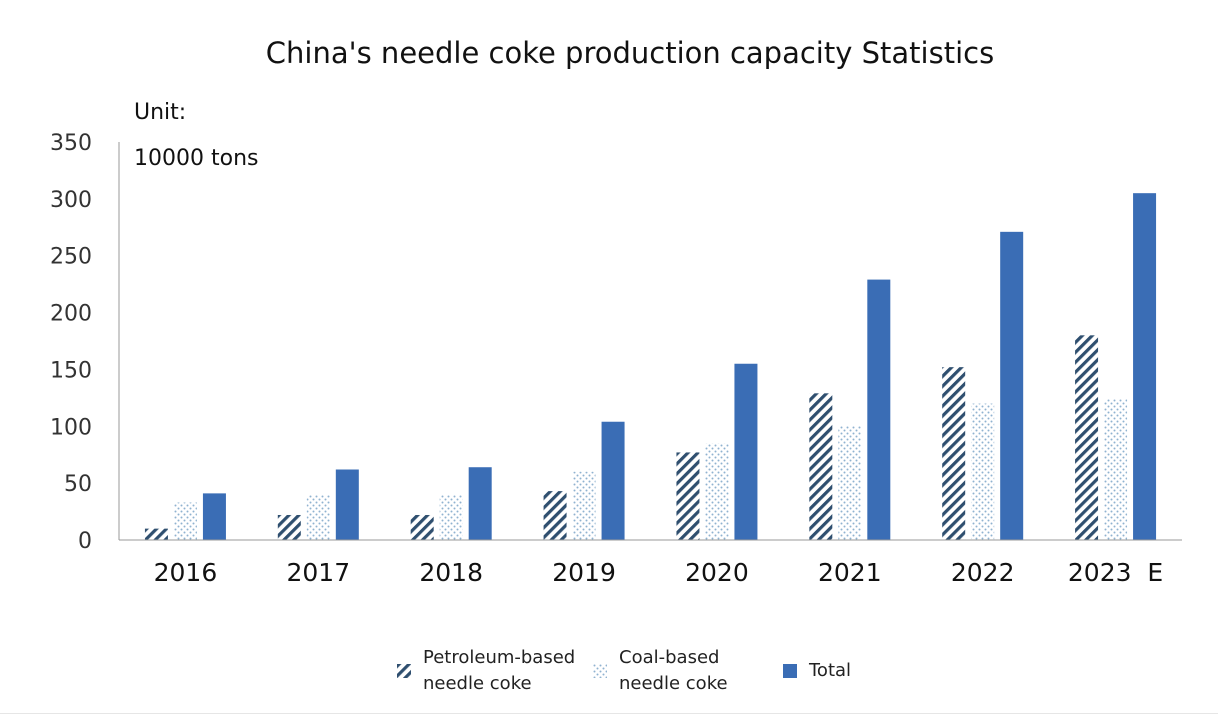  What do you see at coordinates (404, 671) in the screenshot?
I see `legend-swatch-petroleum` at bounding box center [404, 671].